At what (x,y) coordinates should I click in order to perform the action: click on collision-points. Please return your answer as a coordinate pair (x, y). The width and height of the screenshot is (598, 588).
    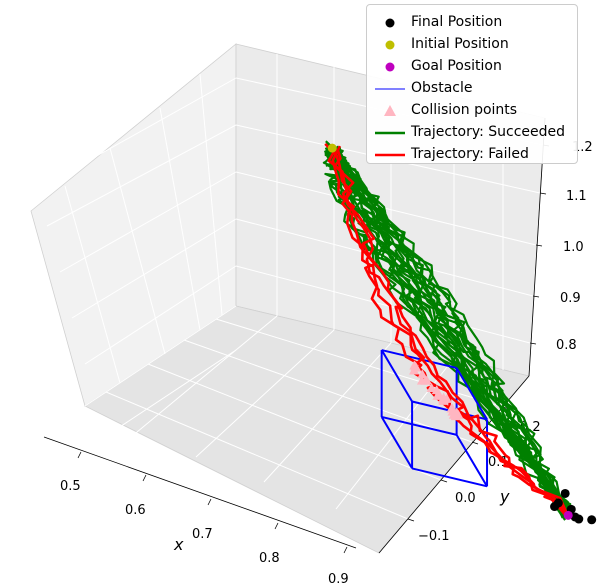
    Looking at the image, I should click on (436, 390).